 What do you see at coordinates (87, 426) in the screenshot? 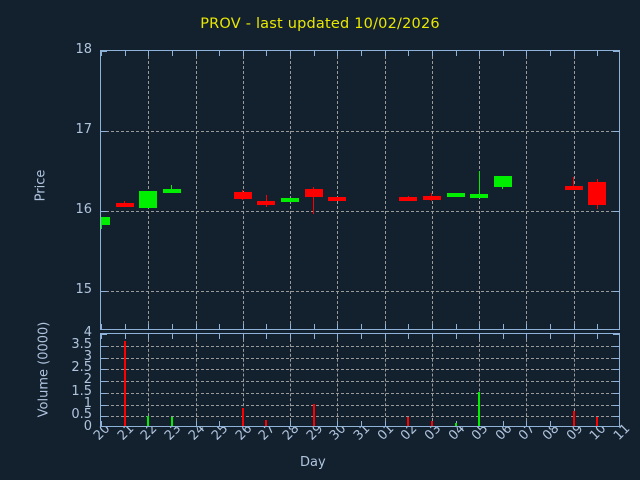
I see `volume-ytick-label: 0` at bounding box center [87, 426].